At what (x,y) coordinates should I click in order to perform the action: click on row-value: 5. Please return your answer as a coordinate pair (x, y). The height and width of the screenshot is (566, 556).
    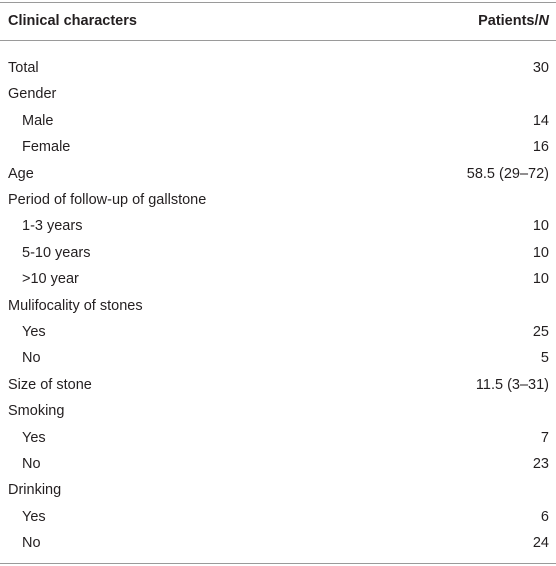
    Looking at the image, I should click on (544, 358).